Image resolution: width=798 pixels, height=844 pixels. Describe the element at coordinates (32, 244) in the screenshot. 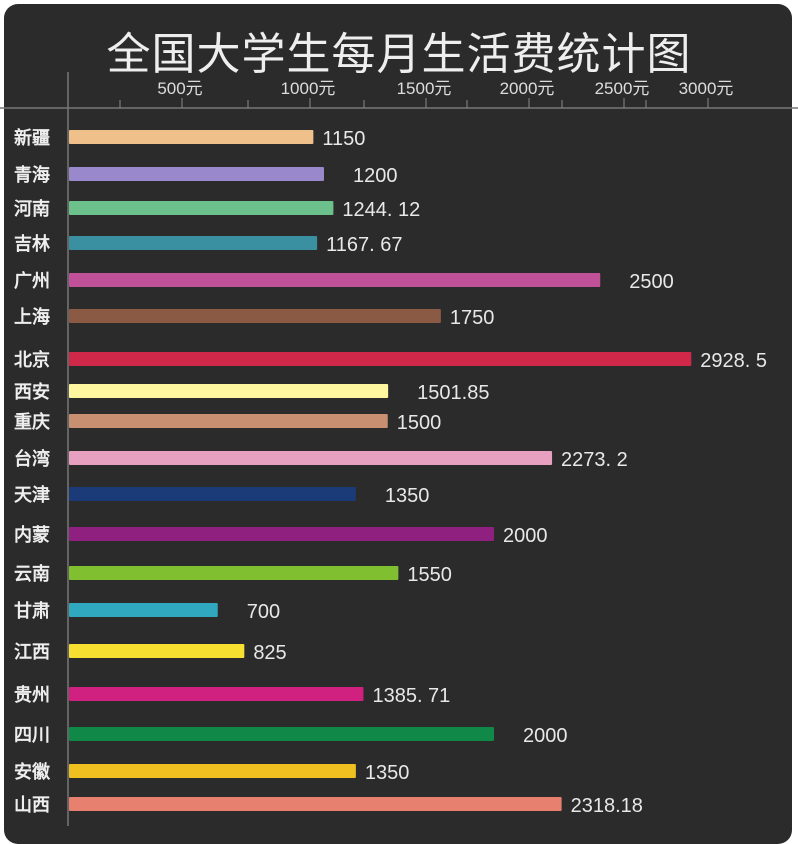

I see `category-label: 吉林` at that location.